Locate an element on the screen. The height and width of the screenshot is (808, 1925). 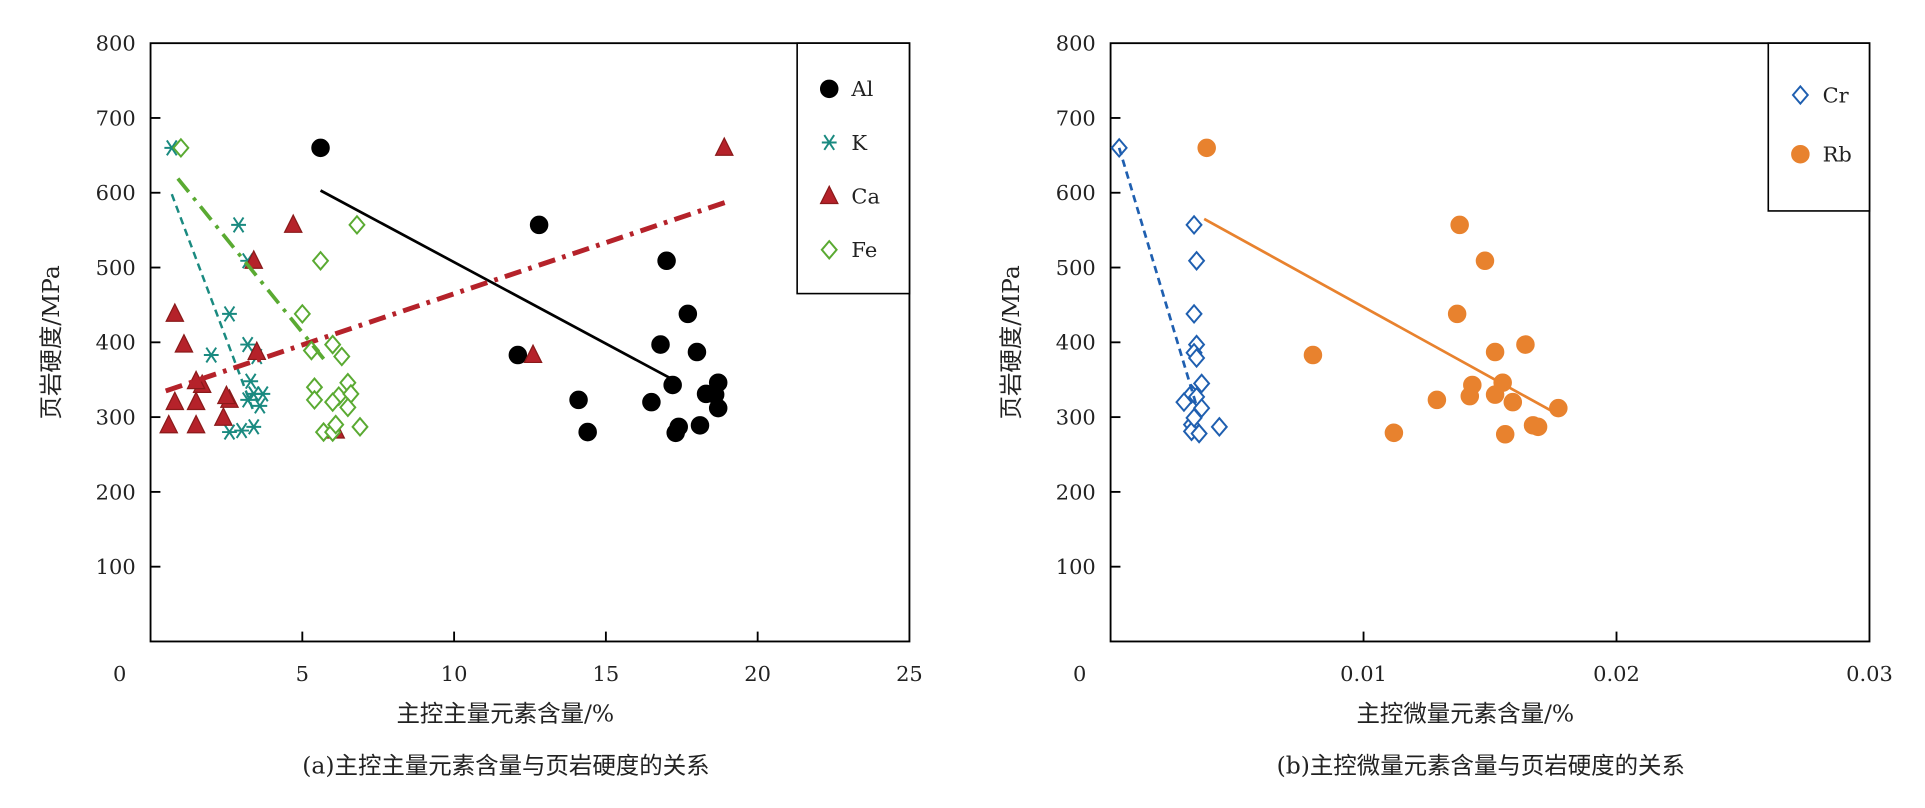
legend-marker-rb is located at coordinates (1800, 154).